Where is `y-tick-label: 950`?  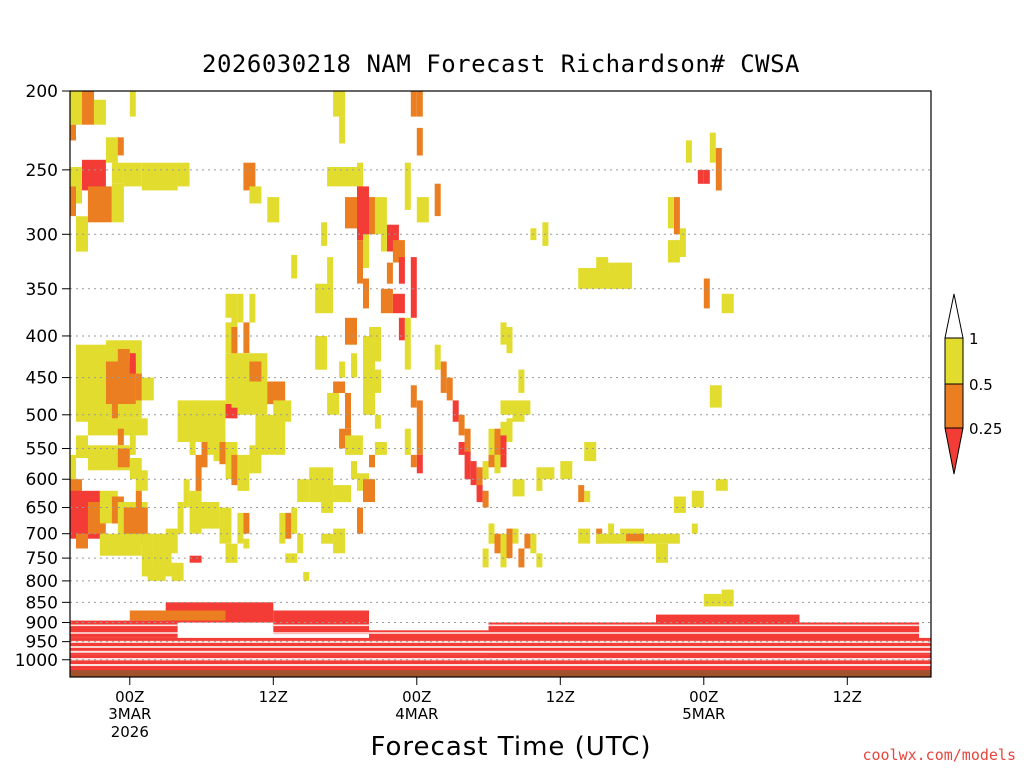
y-tick-label: 950 is located at coordinates (42, 643).